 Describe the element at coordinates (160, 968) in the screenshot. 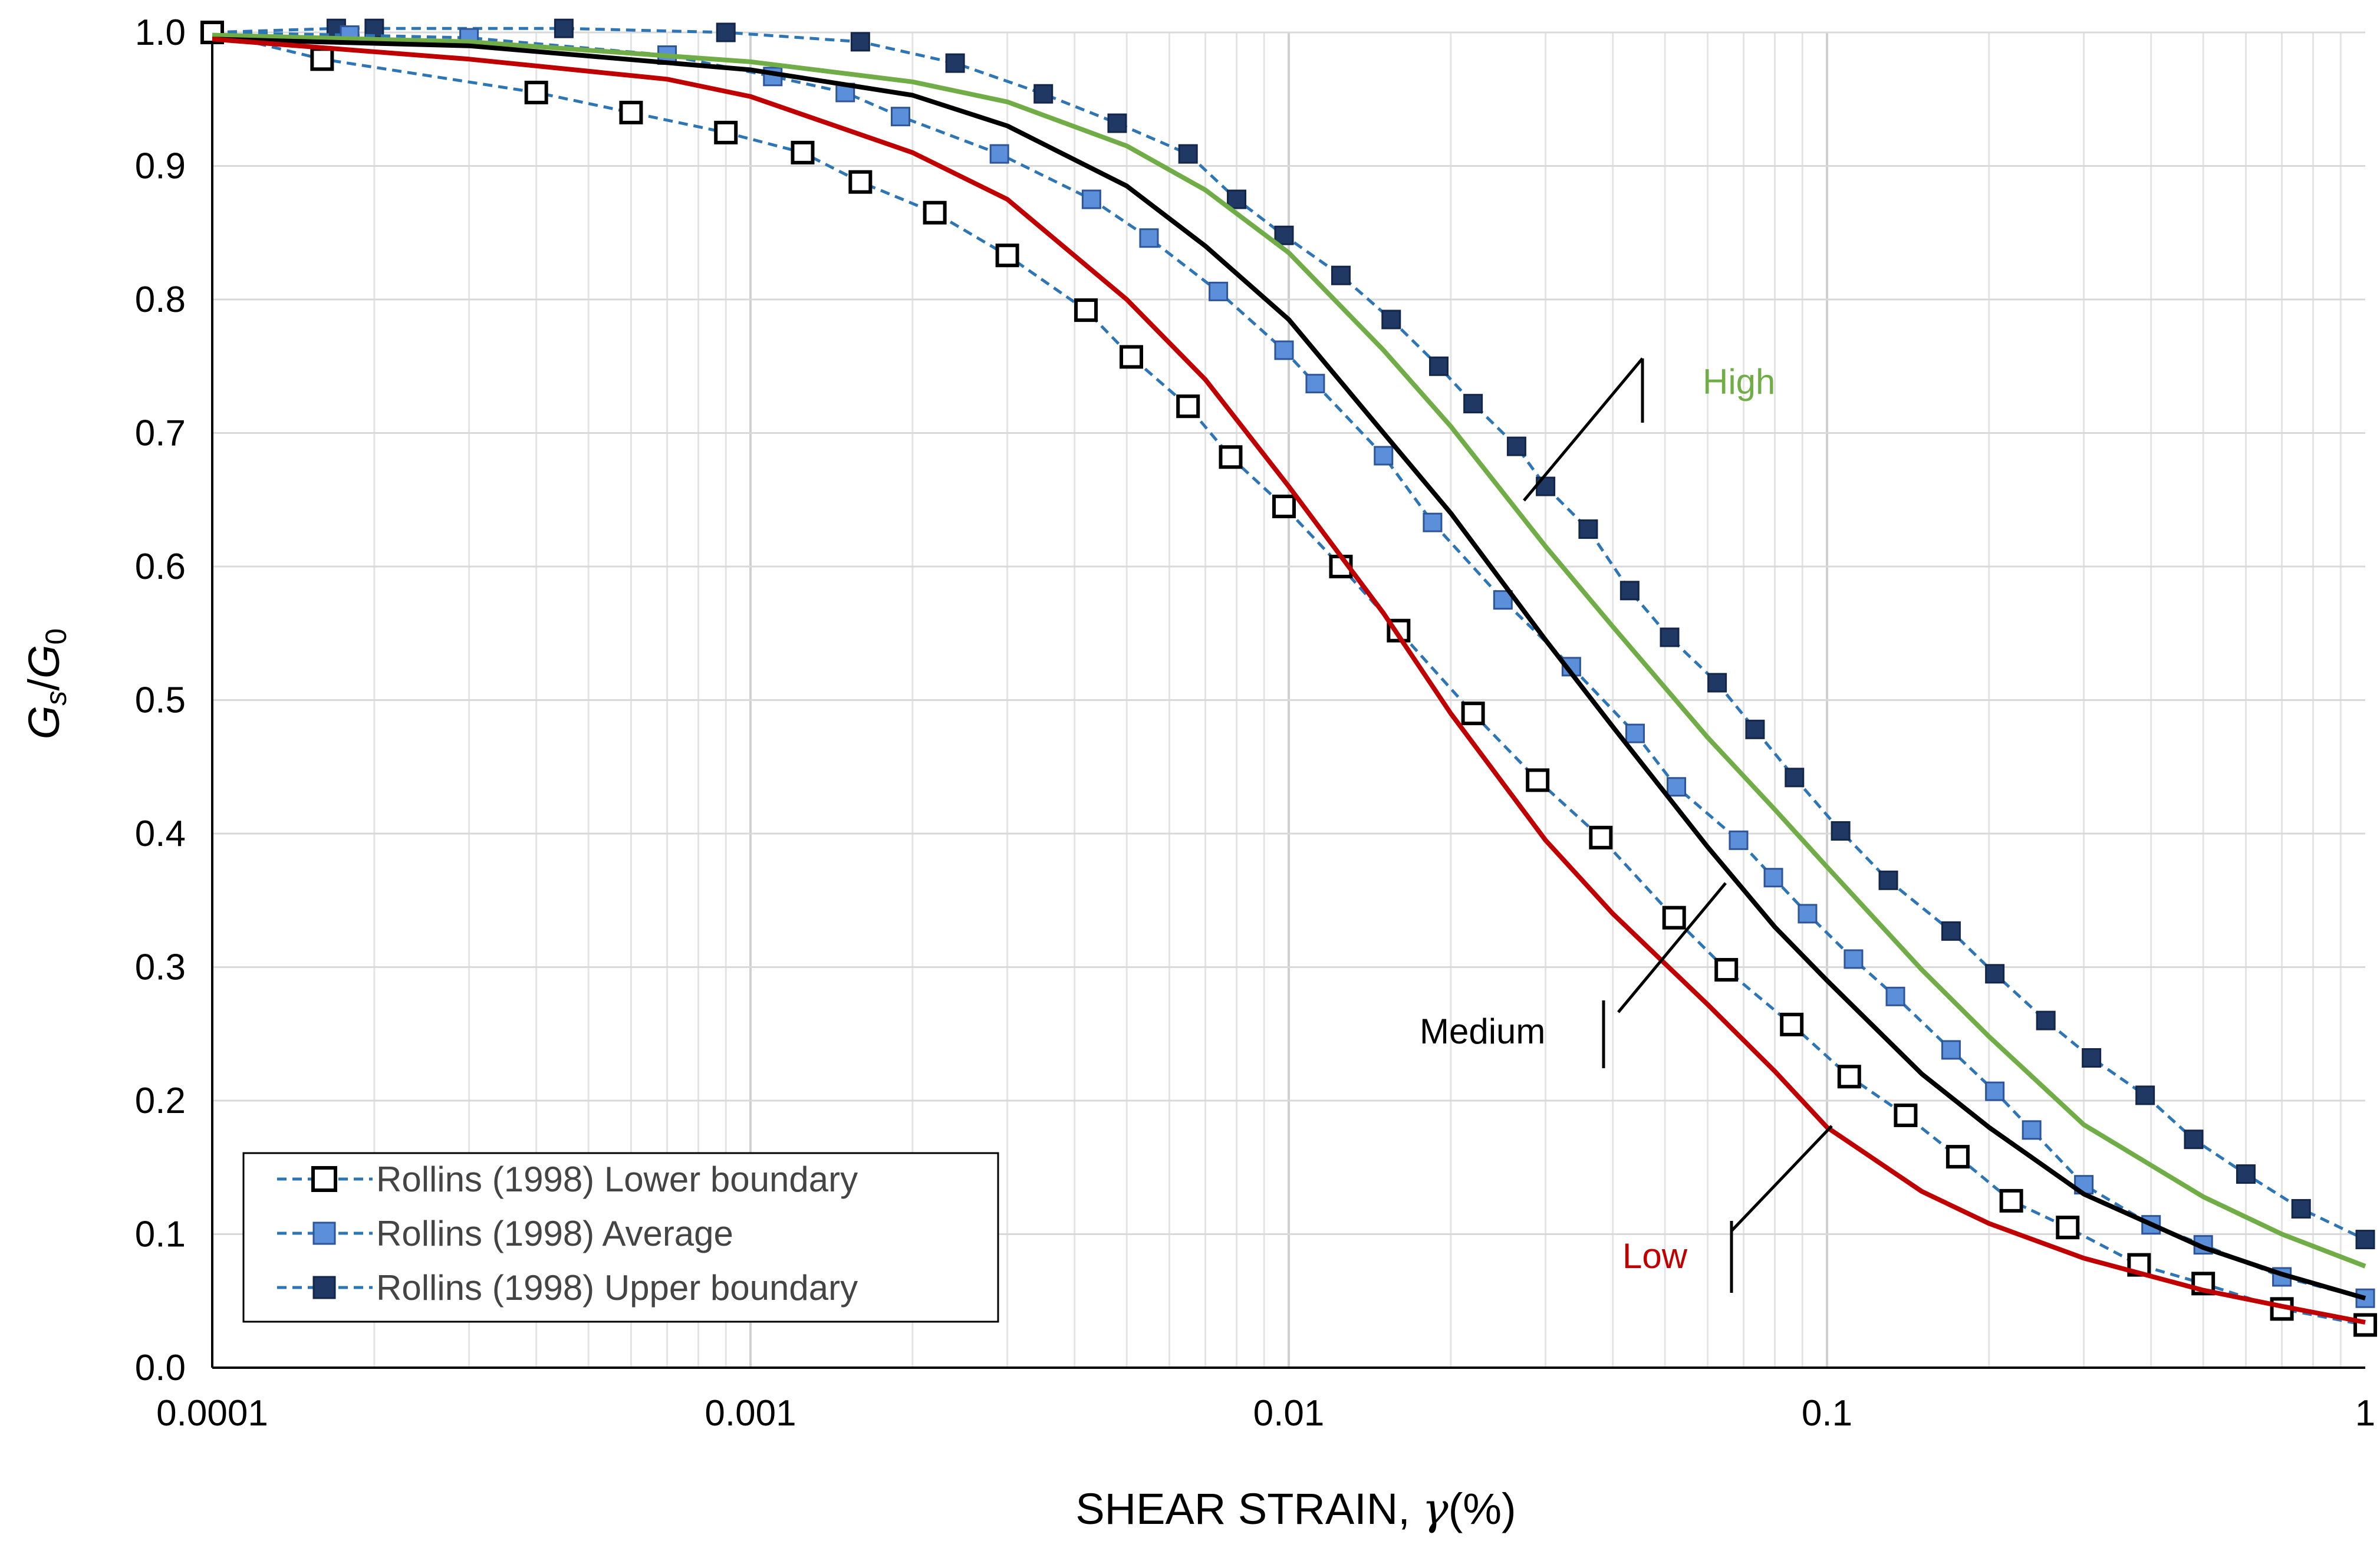

I see `y-tick-label: 0.3` at that location.